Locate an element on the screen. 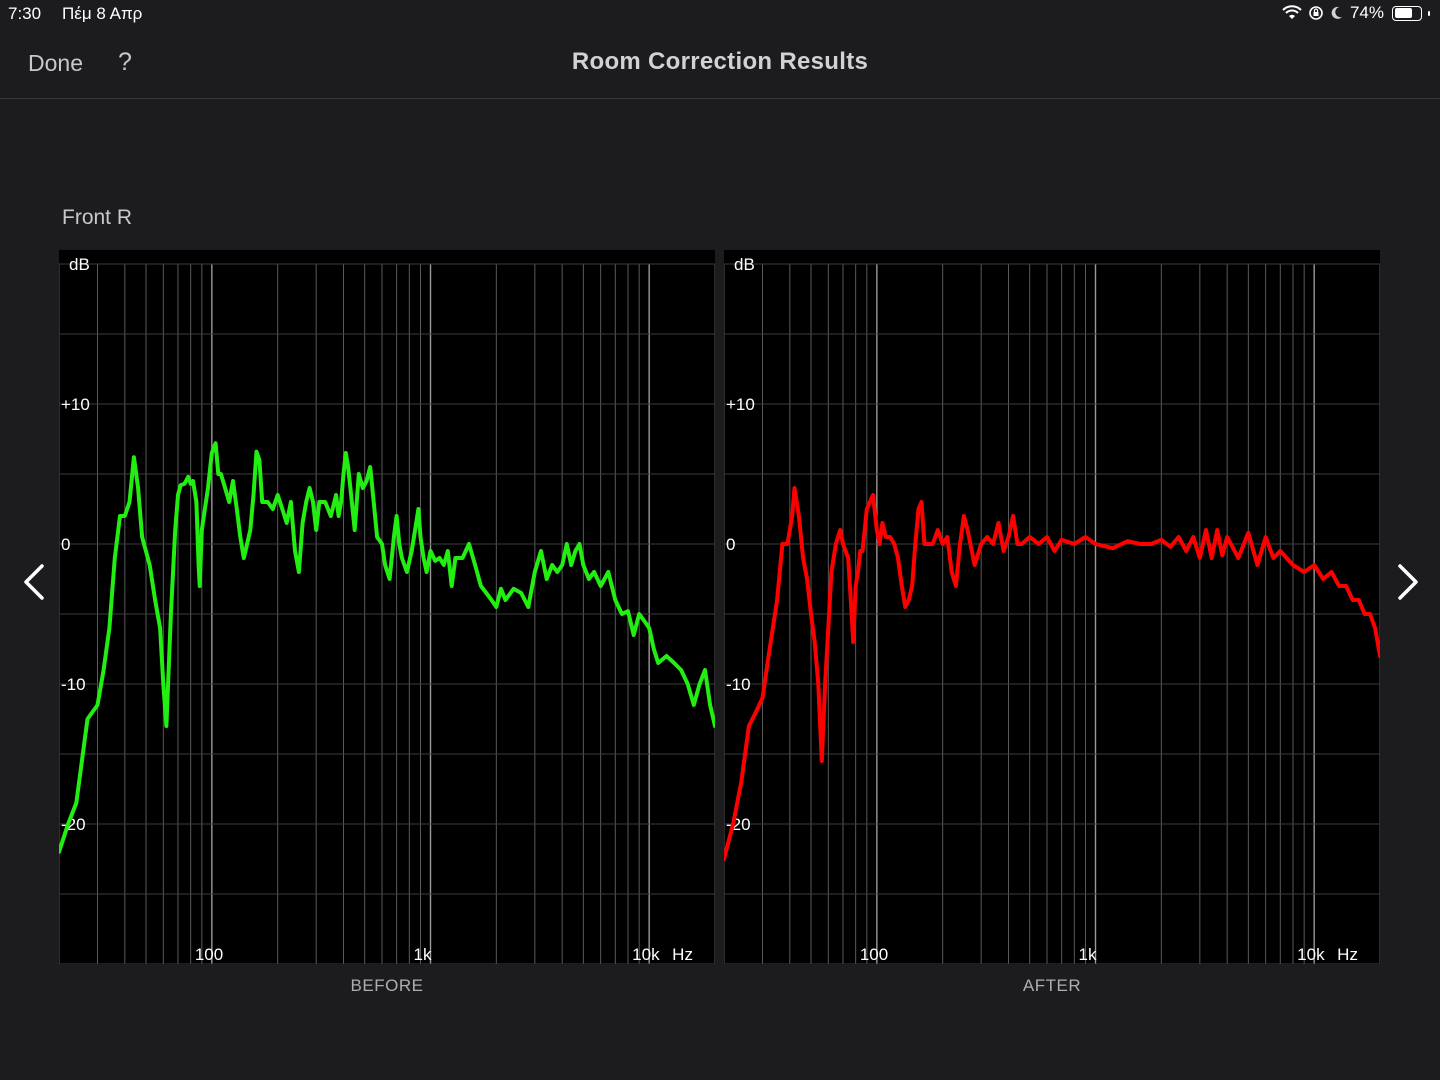  status-bar: 7:30 Πέμ 8 Απρ 74% is located at coordinates (720, 14).